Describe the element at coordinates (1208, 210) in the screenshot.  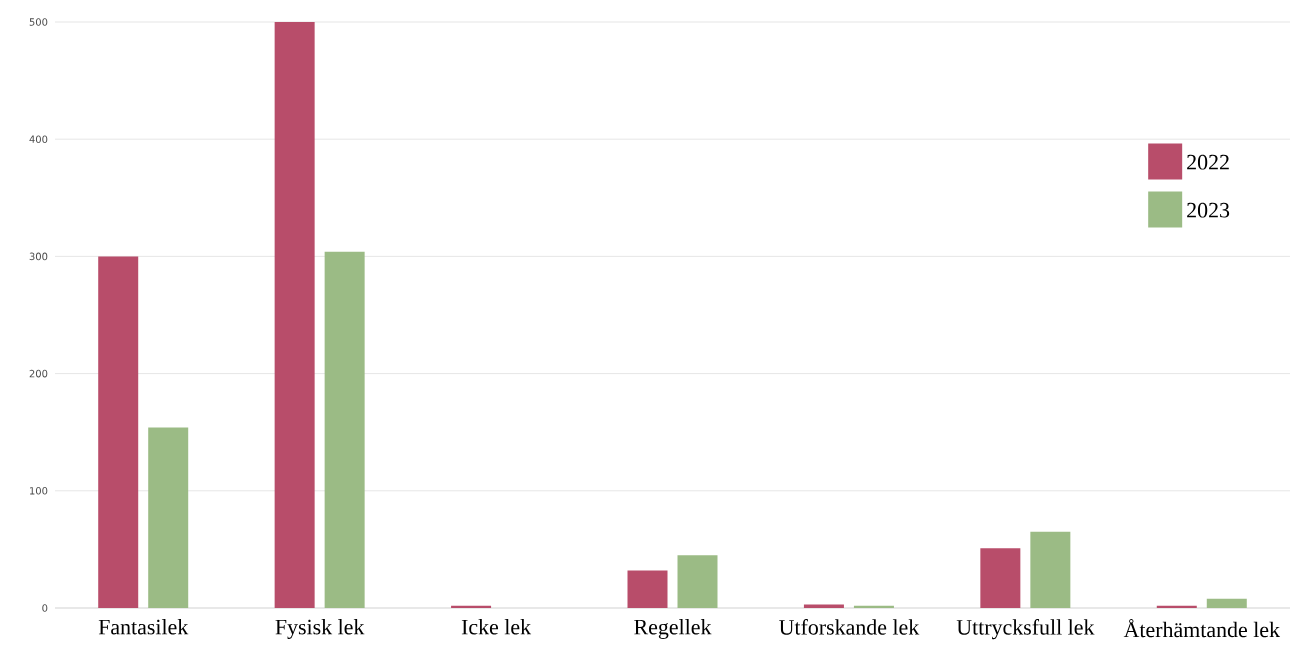
I see `legend-label: 2023` at that location.